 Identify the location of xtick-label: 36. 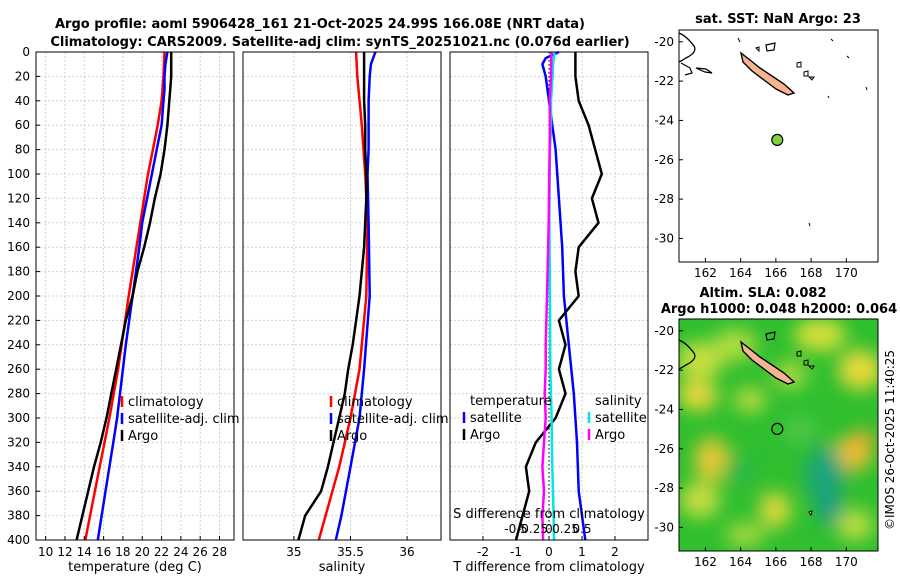
(406, 552).